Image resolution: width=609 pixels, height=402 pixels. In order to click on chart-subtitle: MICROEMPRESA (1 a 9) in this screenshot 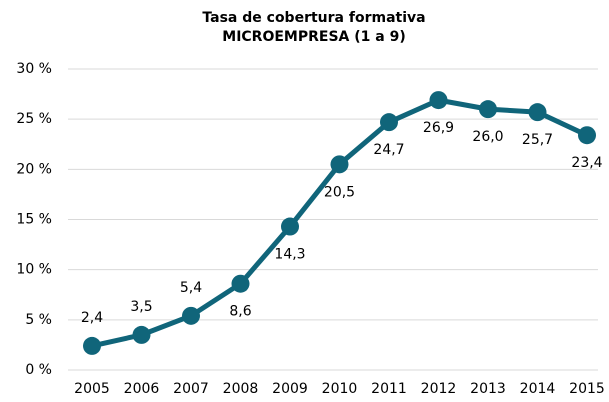, I will do `click(313, 37)`.